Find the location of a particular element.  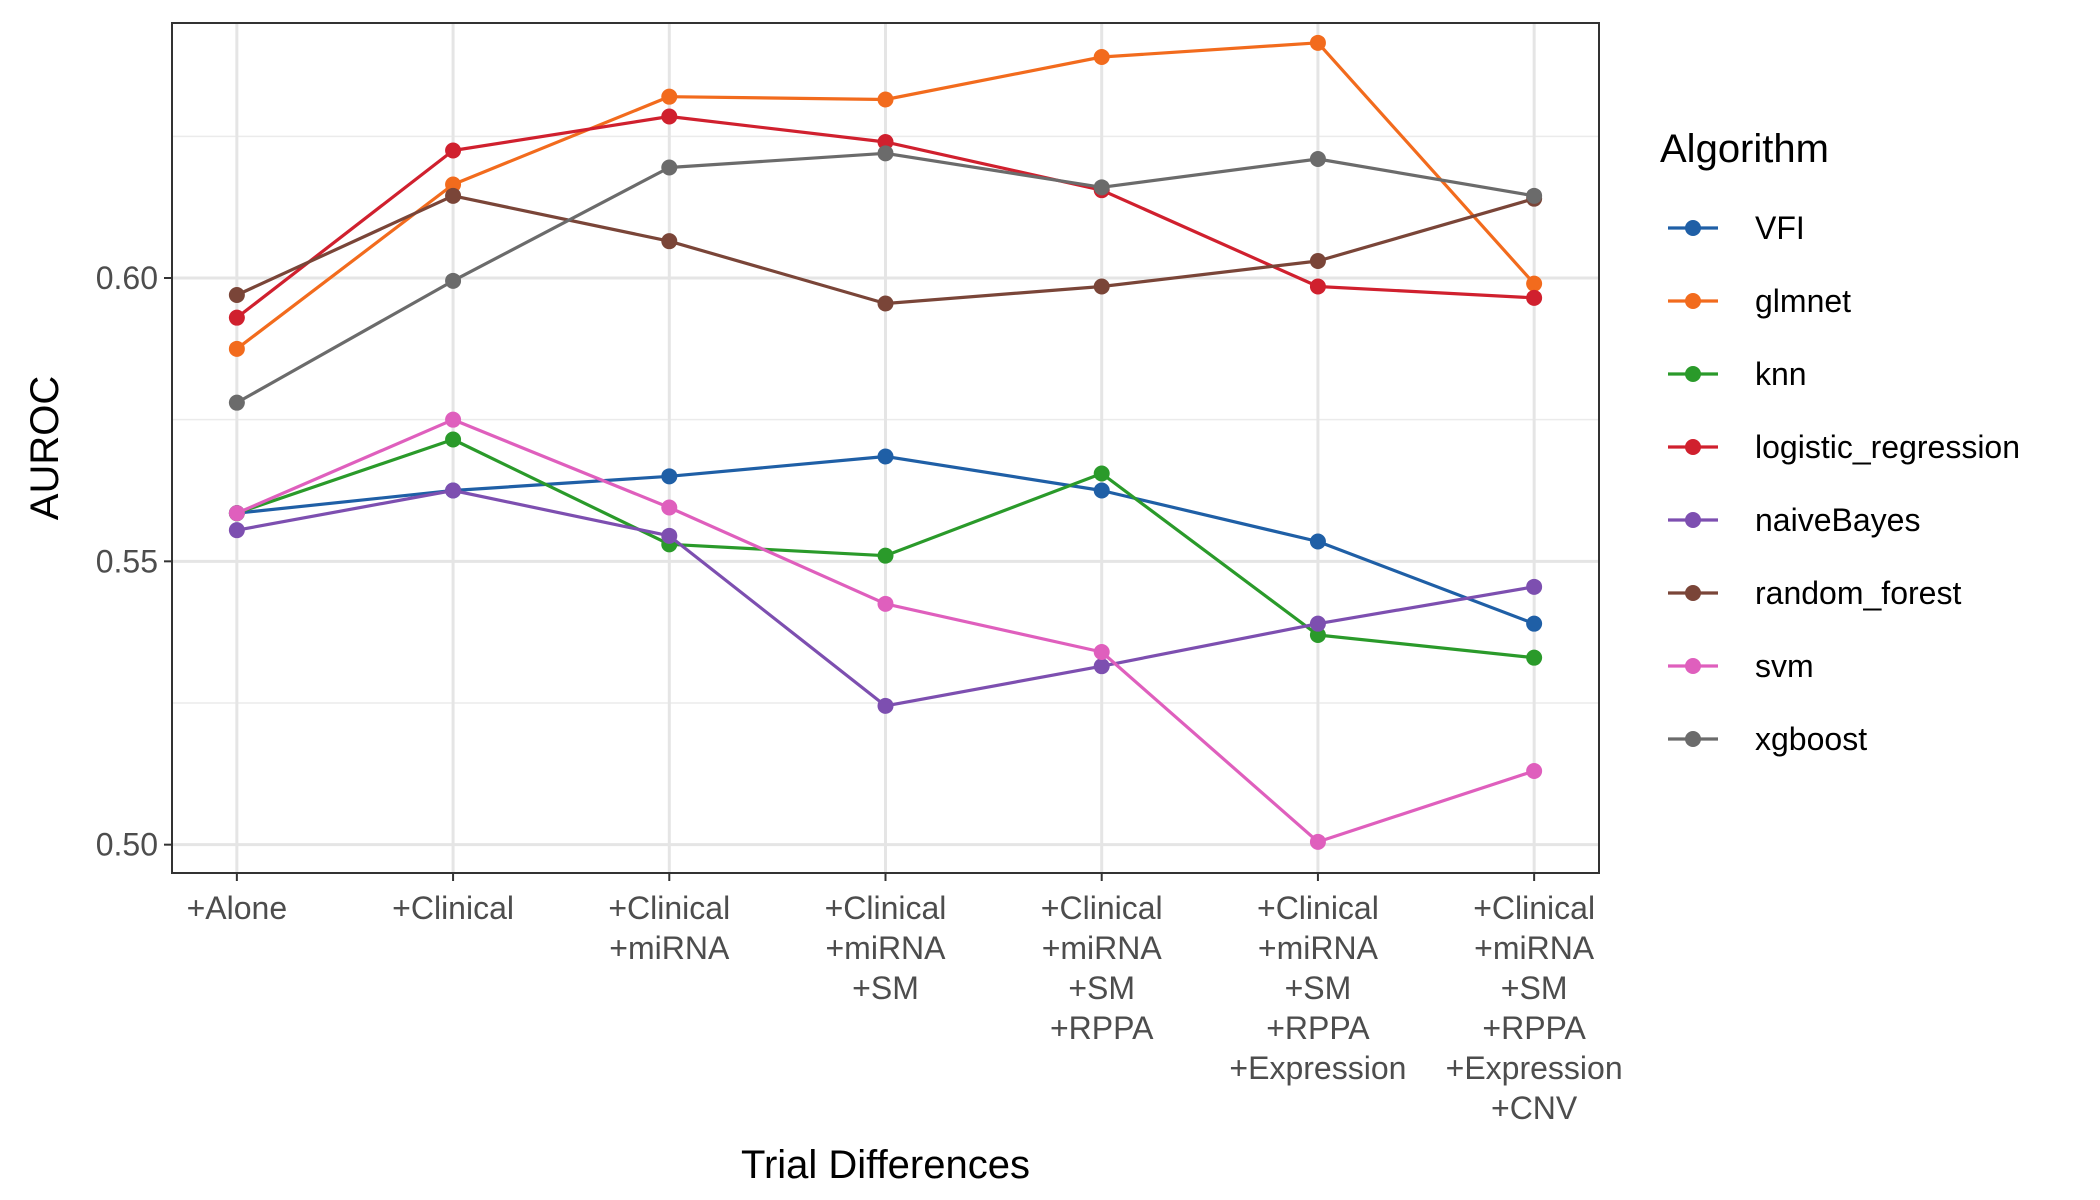

legend-label: glmnet is located at coordinates (1803, 301).